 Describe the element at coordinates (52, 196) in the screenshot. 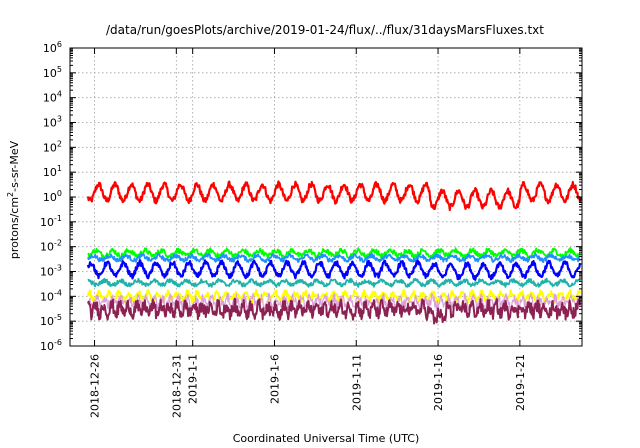

I see `y-tick-label: 10⁰` at that location.